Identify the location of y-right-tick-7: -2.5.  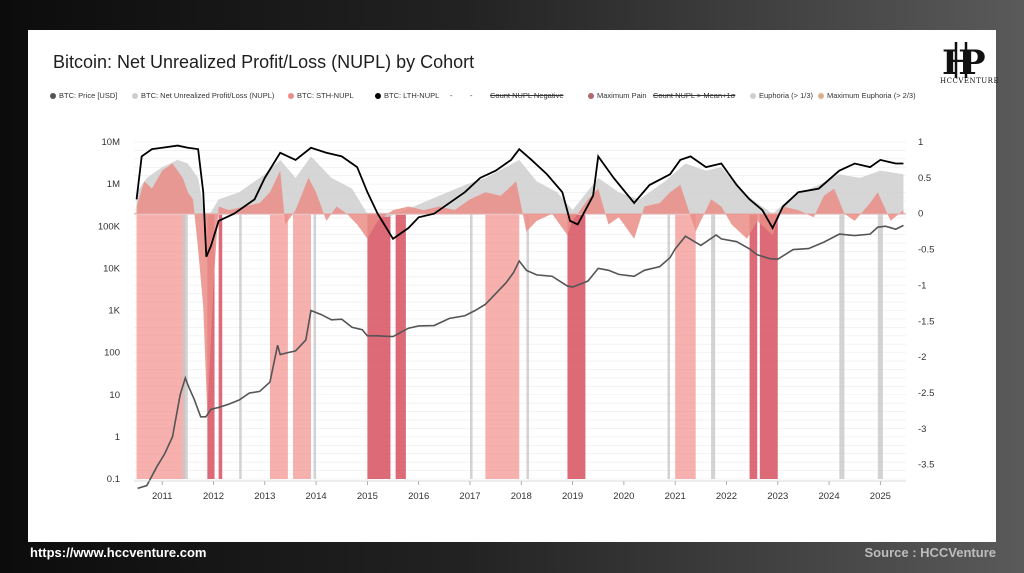
(926, 393).